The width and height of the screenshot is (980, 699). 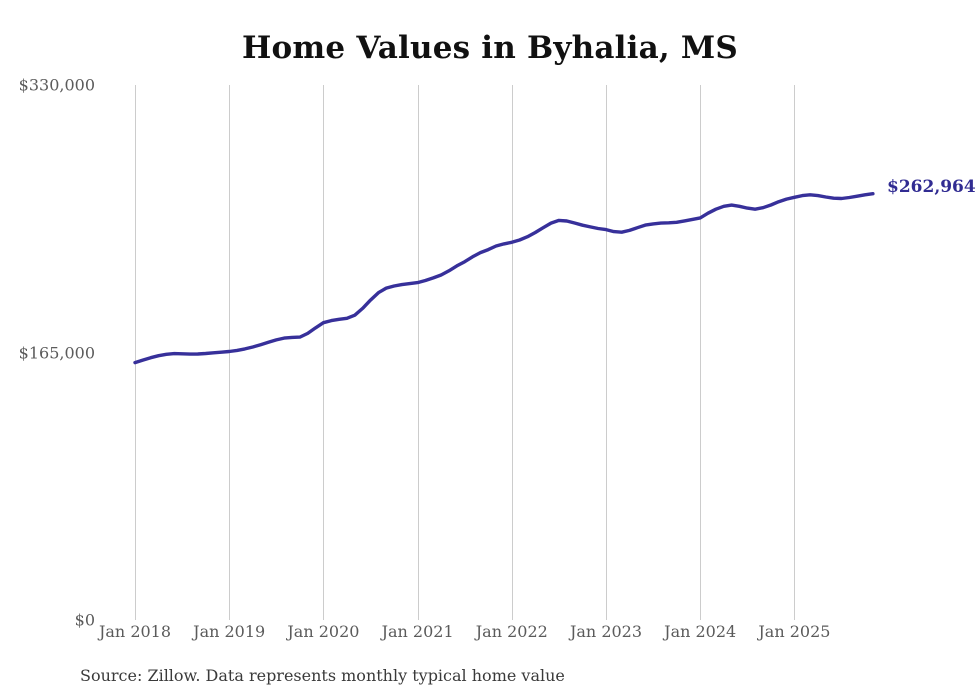 I want to click on x-tick-label: Jan 2024, so click(x=700, y=631).